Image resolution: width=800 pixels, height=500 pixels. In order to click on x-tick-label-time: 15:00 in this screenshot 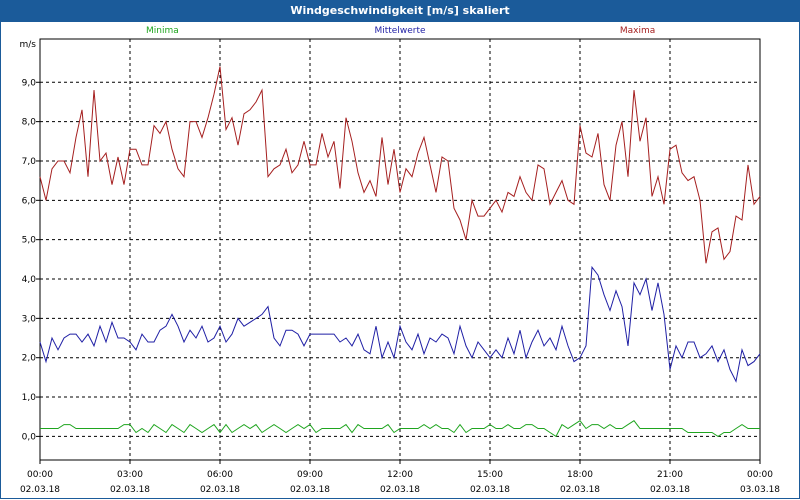, I will do `click(490, 475)`.